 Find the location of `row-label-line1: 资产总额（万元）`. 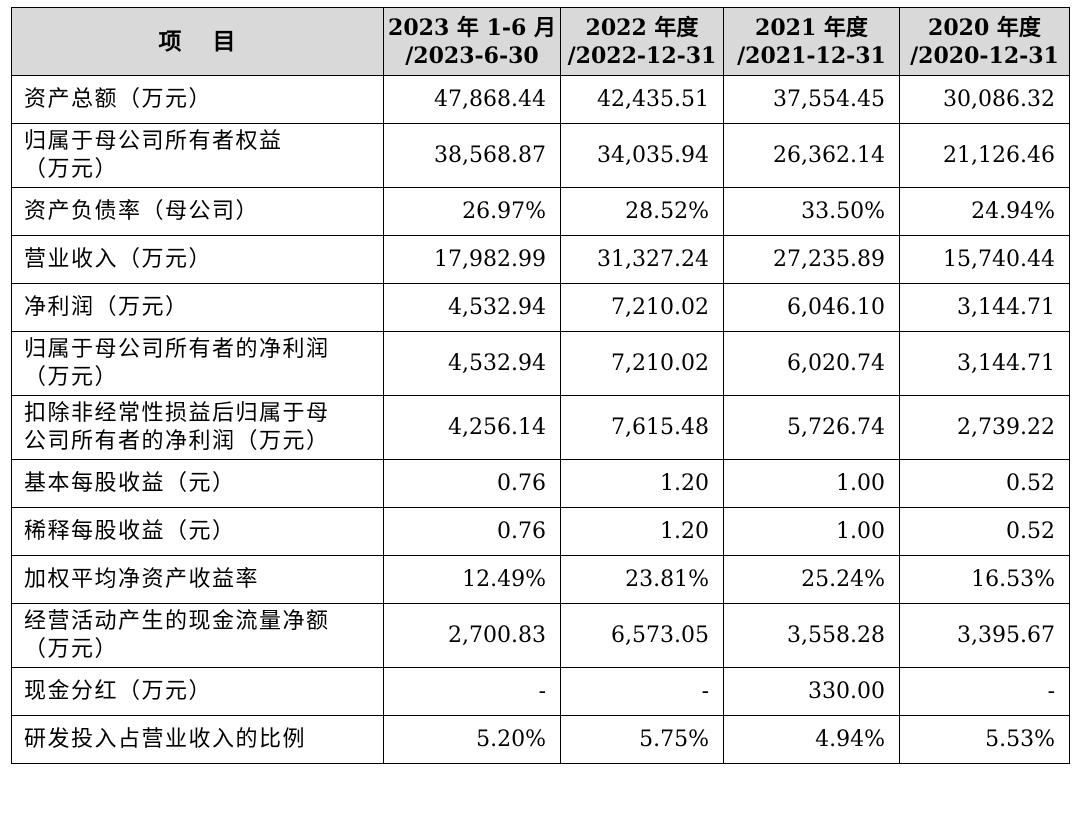

row-label-line1: 资产总额（万元） is located at coordinates (118, 99).